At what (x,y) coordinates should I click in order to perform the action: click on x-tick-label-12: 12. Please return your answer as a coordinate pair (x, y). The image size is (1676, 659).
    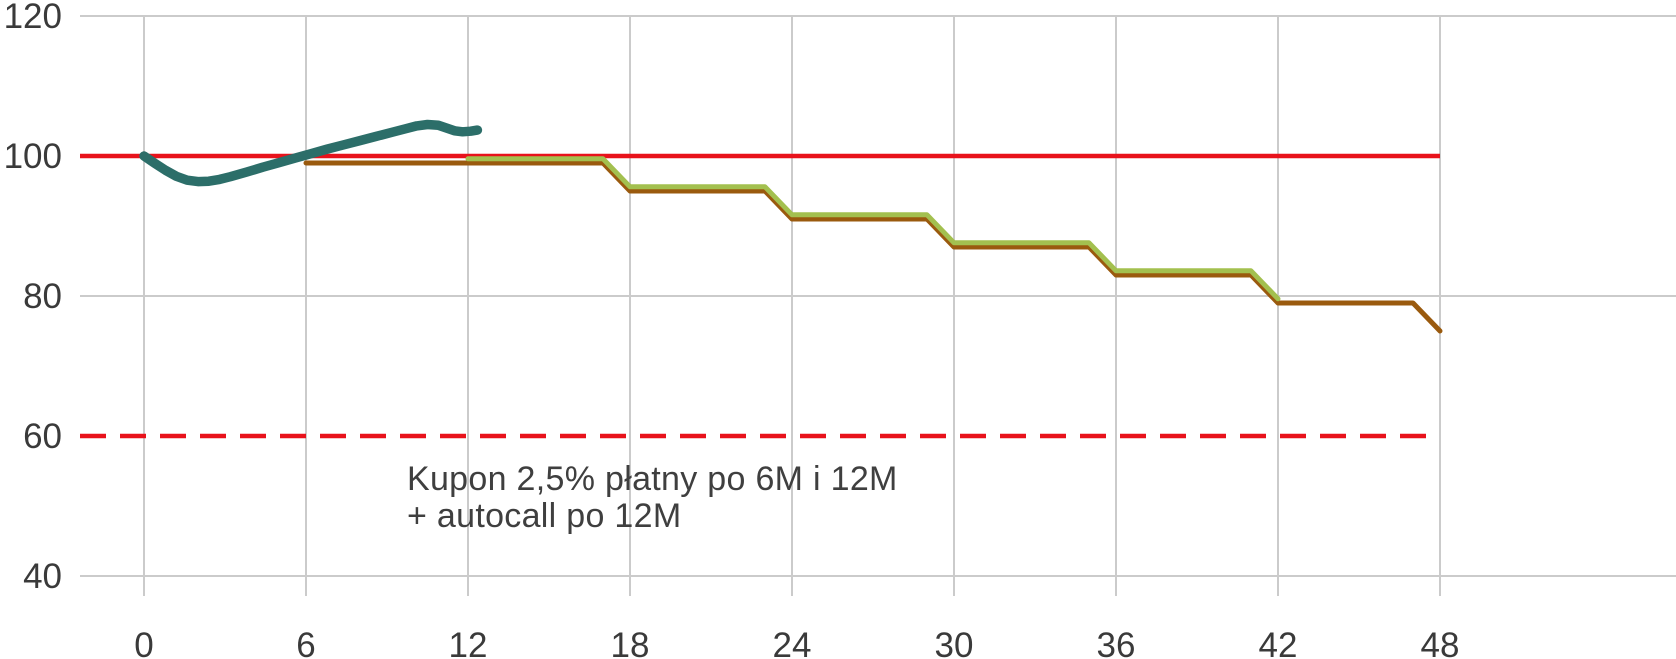
    Looking at the image, I should click on (468, 642).